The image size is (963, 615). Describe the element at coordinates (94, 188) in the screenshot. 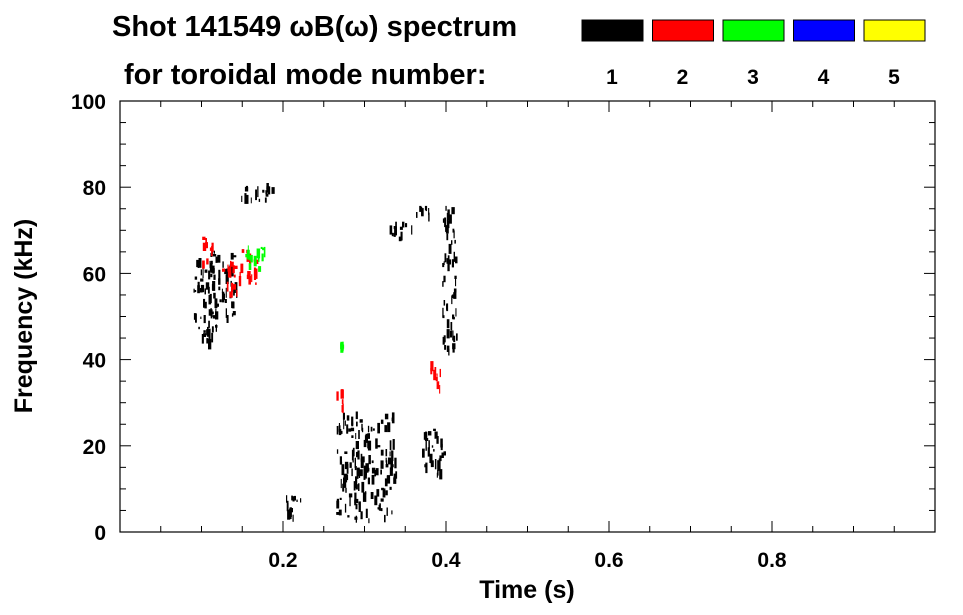

I see `y-tick-label: 80` at that location.